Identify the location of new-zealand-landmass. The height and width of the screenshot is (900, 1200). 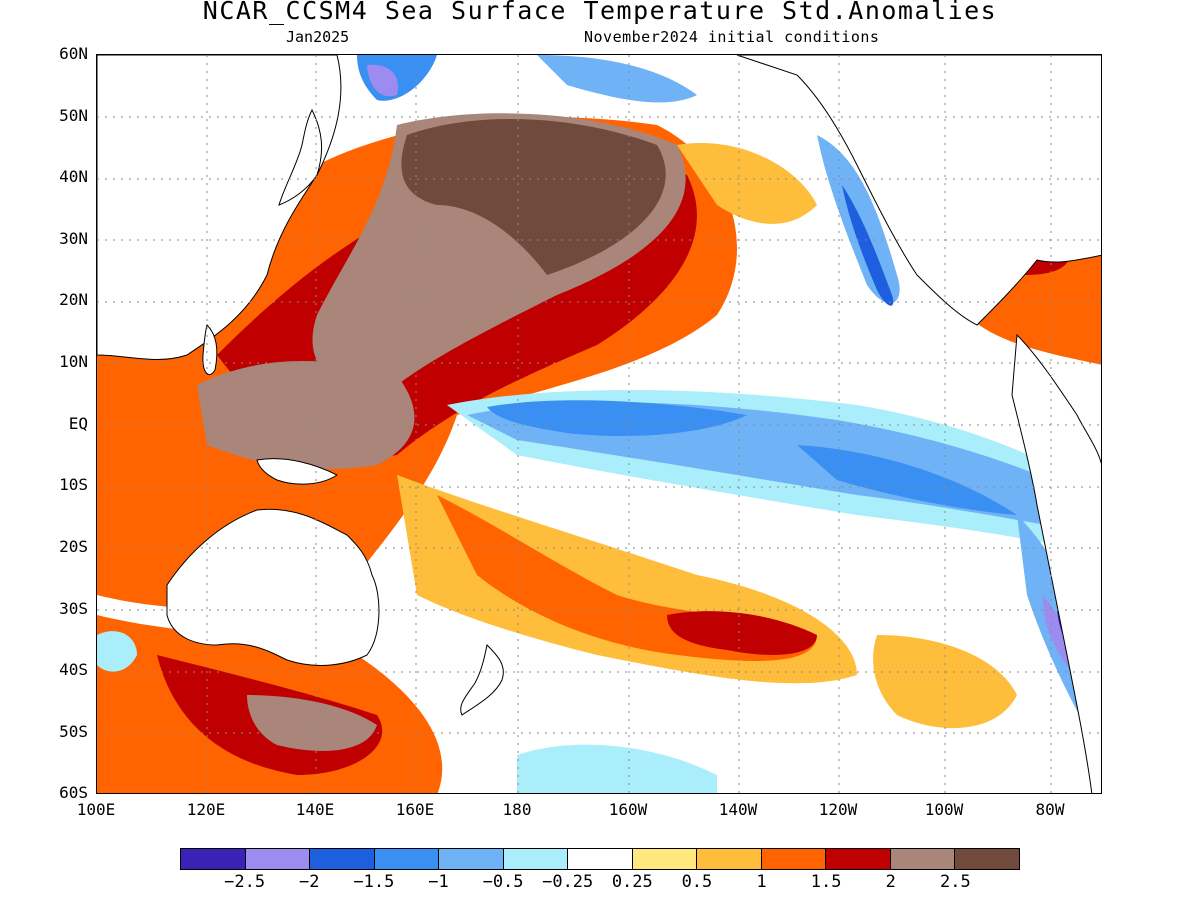
(482, 679).